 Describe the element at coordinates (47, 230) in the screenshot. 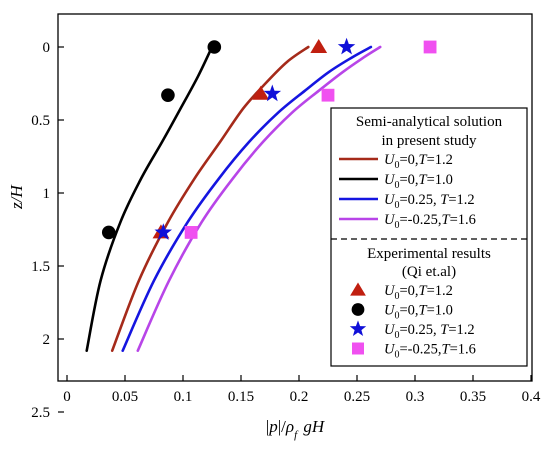

I see `y-axis-ticks: 0 0.5 1 1.5 2 2.5` at that location.